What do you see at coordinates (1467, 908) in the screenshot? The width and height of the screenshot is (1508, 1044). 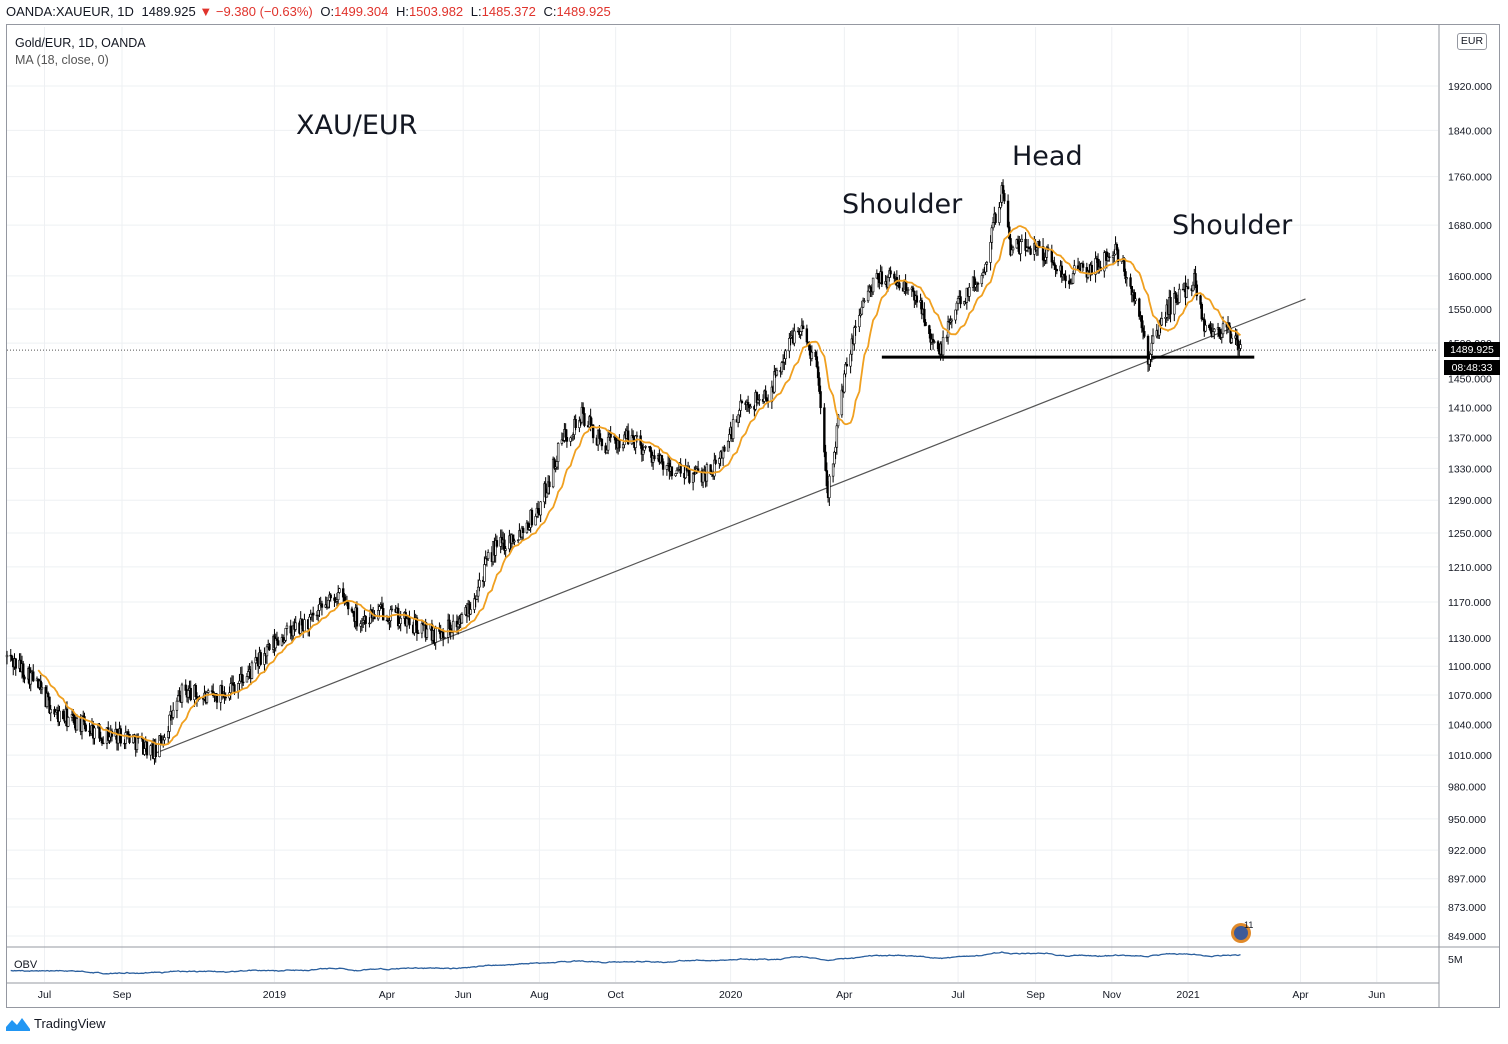 I see `price-tick-label: 873.000` at bounding box center [1467, 908].